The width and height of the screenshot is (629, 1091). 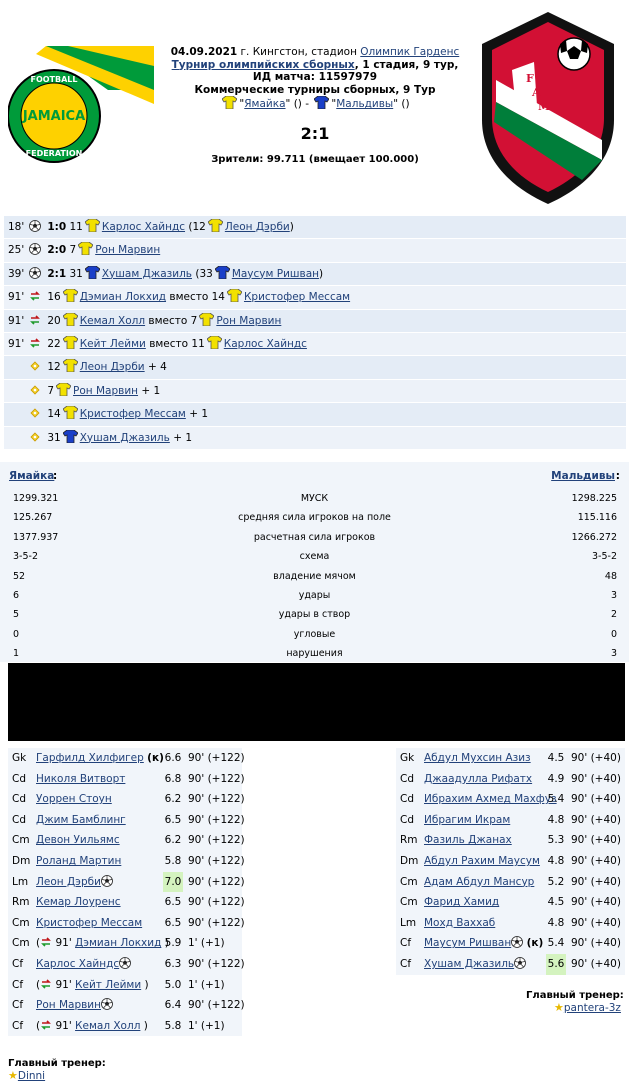 What do you see at coordinates (112, 320) in the screenshot?
I see `player-in-link: Кемал Холл` at bounding box center [112, 320].